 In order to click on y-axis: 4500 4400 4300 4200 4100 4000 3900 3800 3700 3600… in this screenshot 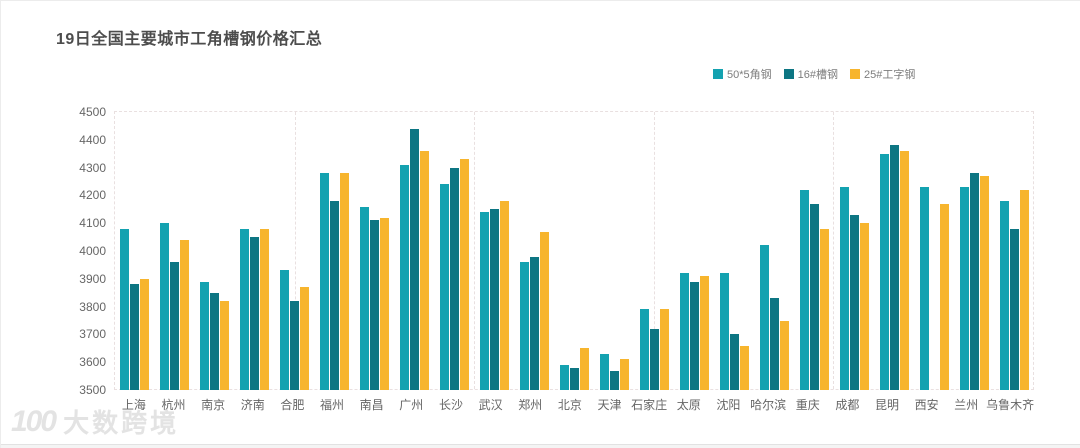, I will do `click(73, 251)`.